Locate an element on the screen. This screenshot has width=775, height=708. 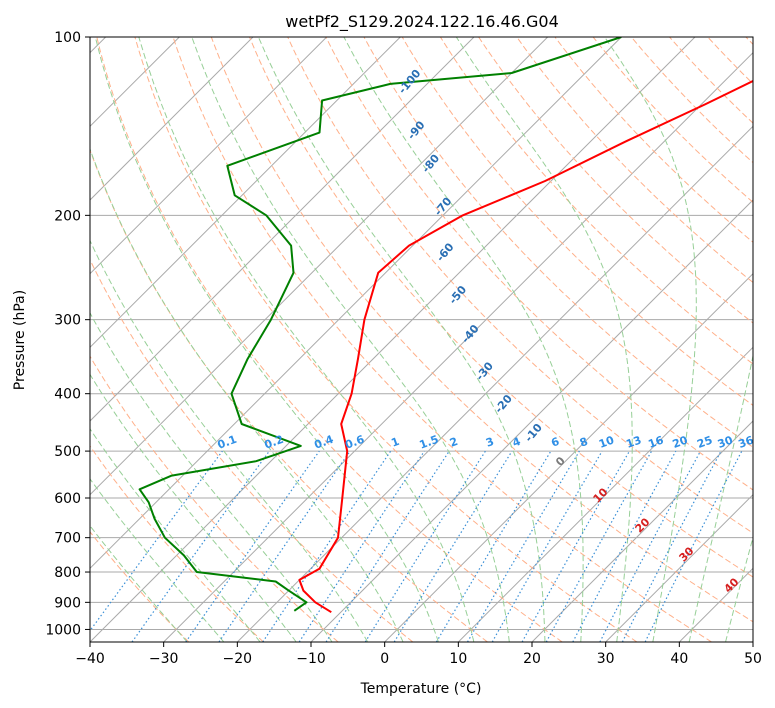
moist-adiabat-label: 10 is located at coordinates (601, 495).